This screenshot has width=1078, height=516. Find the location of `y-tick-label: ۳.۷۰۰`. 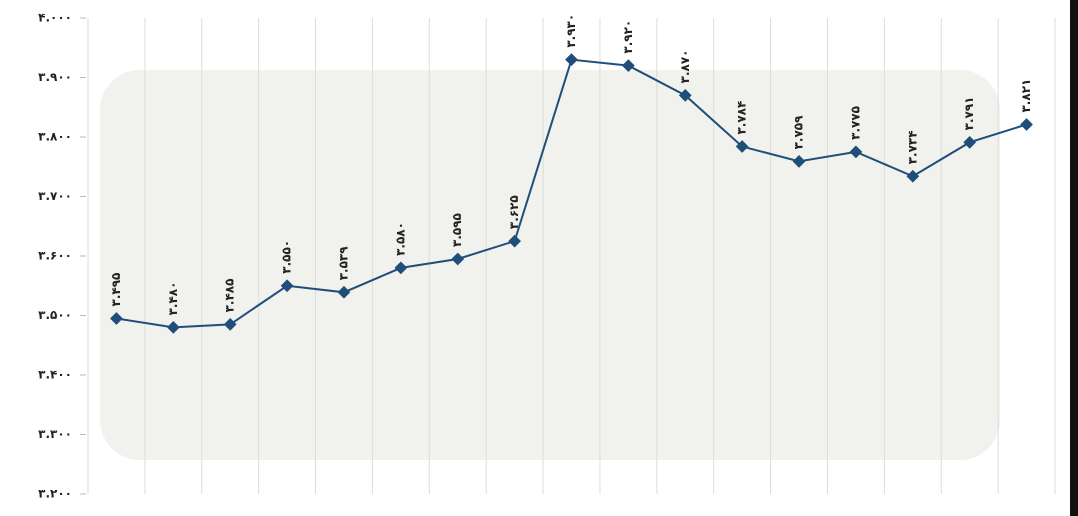

y-tick-label: ۳.۷۰۰ is located at coordinates (55, 196).